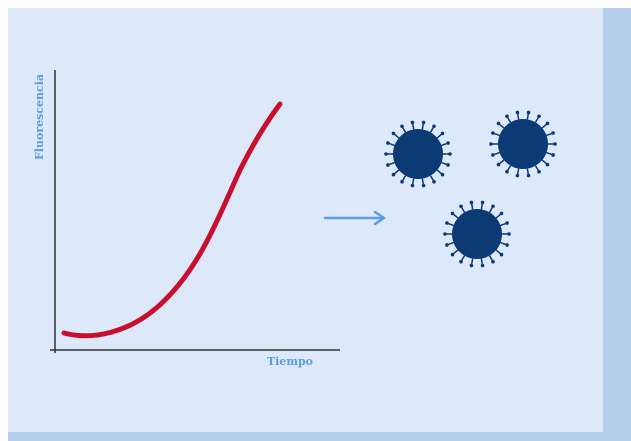 The height and width of the screenshot is (441, 631). I want to click on arrow, so click(354, 218).